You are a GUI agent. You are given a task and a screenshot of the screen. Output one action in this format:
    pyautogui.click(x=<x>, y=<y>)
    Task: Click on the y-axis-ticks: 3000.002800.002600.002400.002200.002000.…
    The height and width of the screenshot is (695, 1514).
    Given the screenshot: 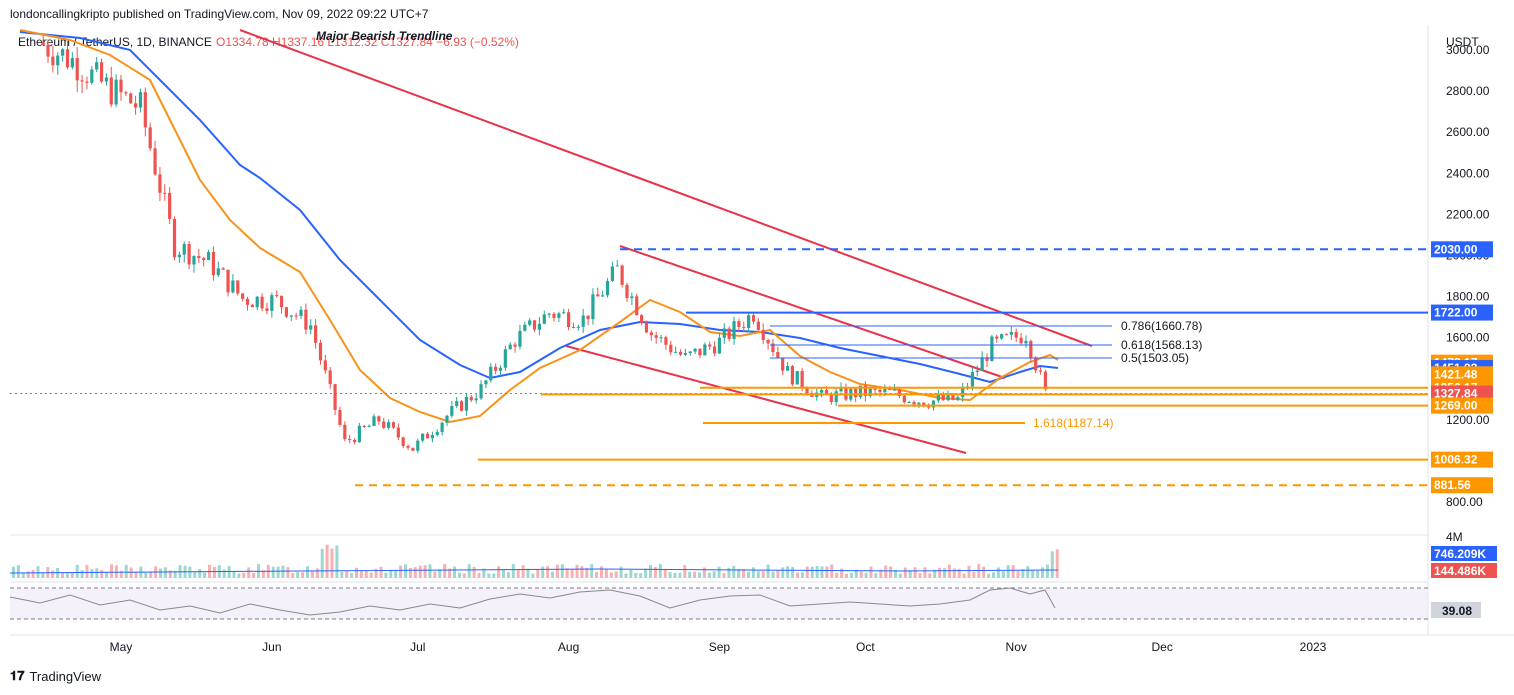 What is the action you would take?
    pyautogui.click(x=1468, y=276)
    